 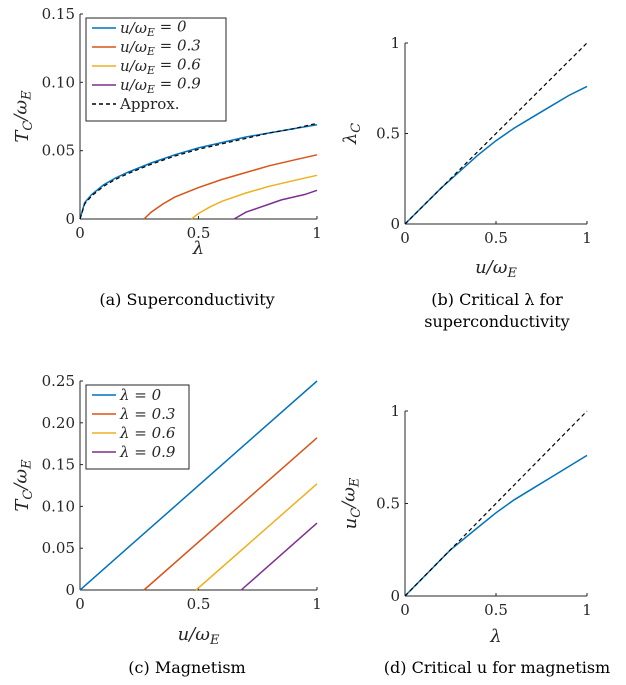 I want to click on series-line-uE0.6, so click(x=254, y=197).